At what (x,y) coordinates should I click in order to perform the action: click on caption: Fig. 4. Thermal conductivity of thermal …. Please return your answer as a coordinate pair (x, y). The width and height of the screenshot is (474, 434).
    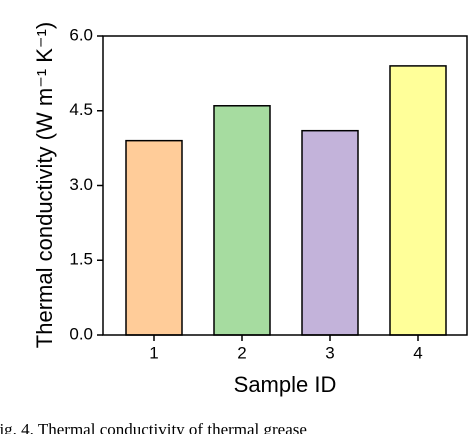
    Looking at the image, I should click on (153, 427).